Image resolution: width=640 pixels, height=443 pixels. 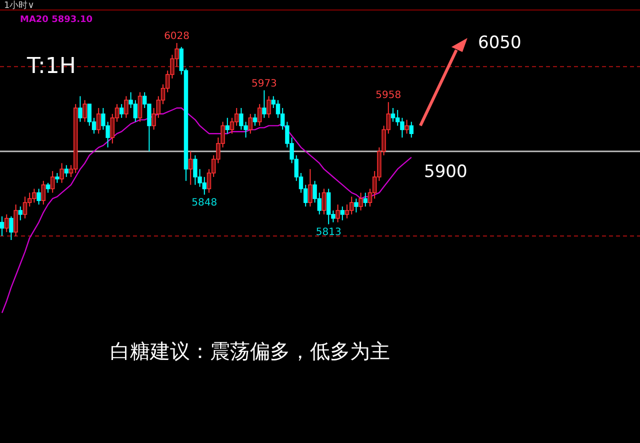 What do you see at coordinates (389, 96) in the screenshot?
I see `annotation: 5958` at bounding box center [389, 96].